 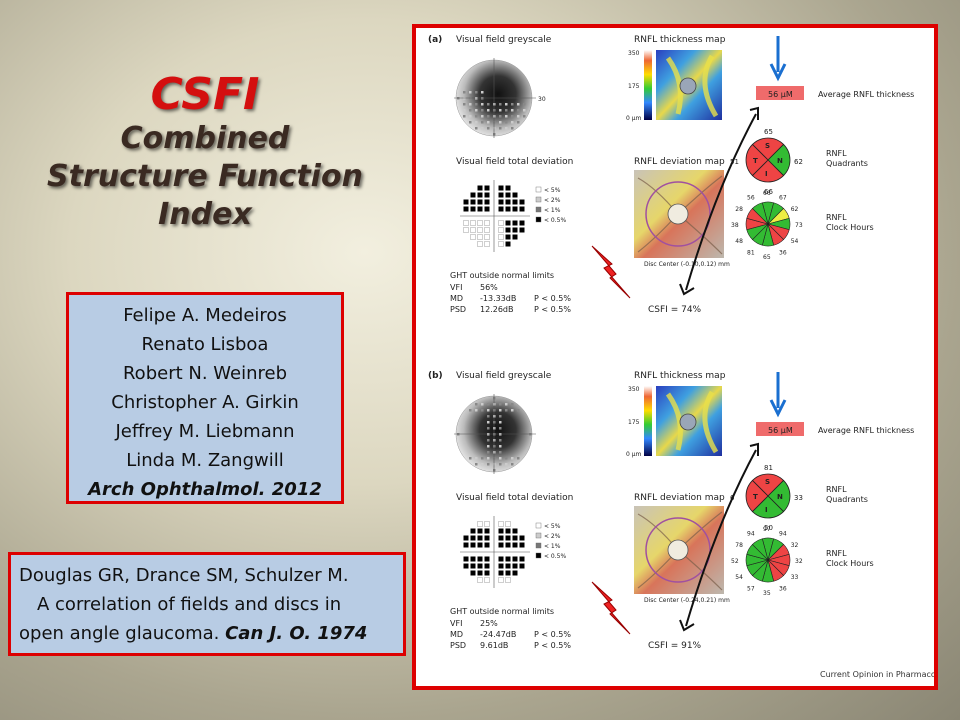 What do you see at coordinates (435, 376) in the screenshot?
I see `panel-label: (b)` at bounding box center [435, 376].